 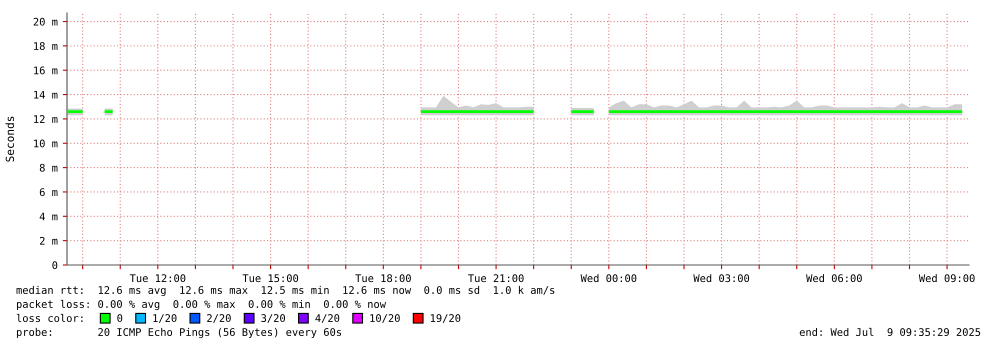 What do you see at coordinates (158, 278) in the screenshot?
I see `x-tick-label: Tue 12:00` at bounding box center [158, 278].